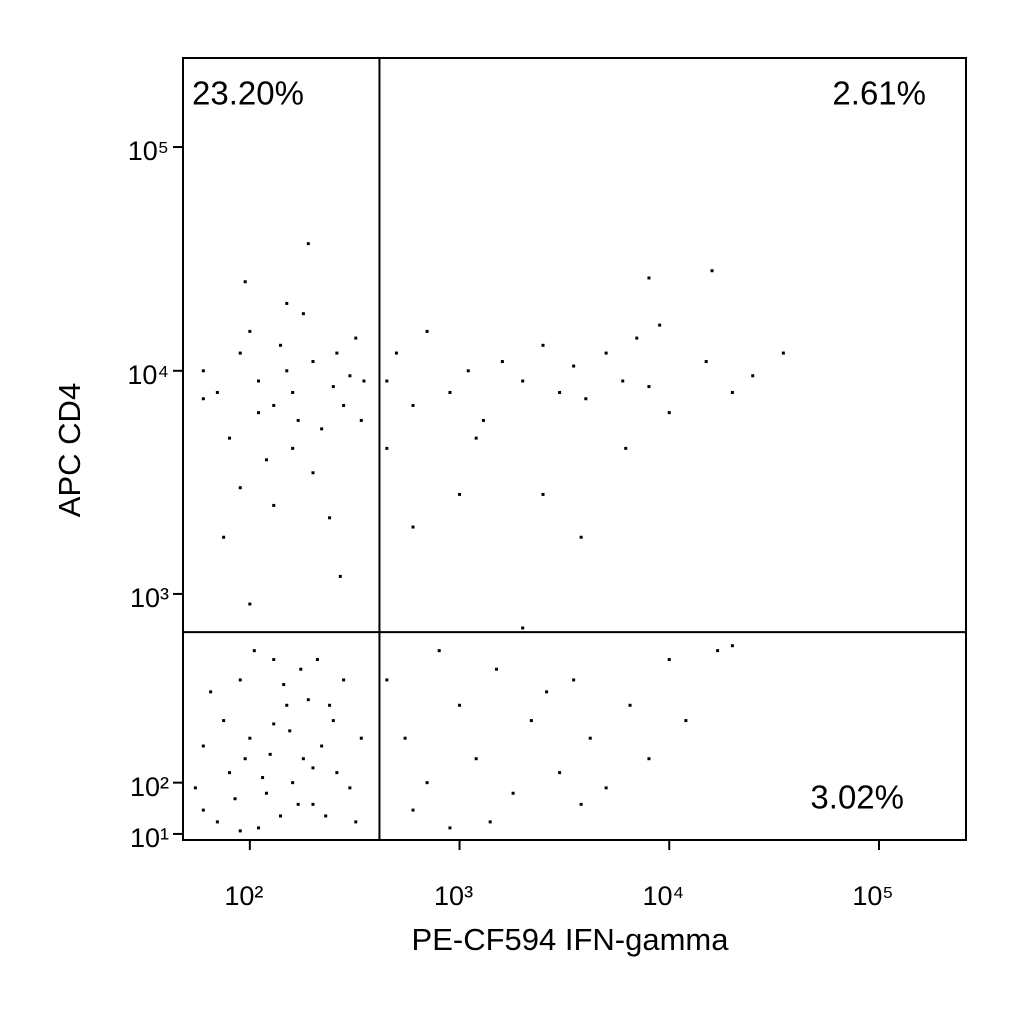  Describe the element at coordinates (571, 939) in the screenshot. I see `x-axis-title: PE-CF594 IFN-gamma` at that location.